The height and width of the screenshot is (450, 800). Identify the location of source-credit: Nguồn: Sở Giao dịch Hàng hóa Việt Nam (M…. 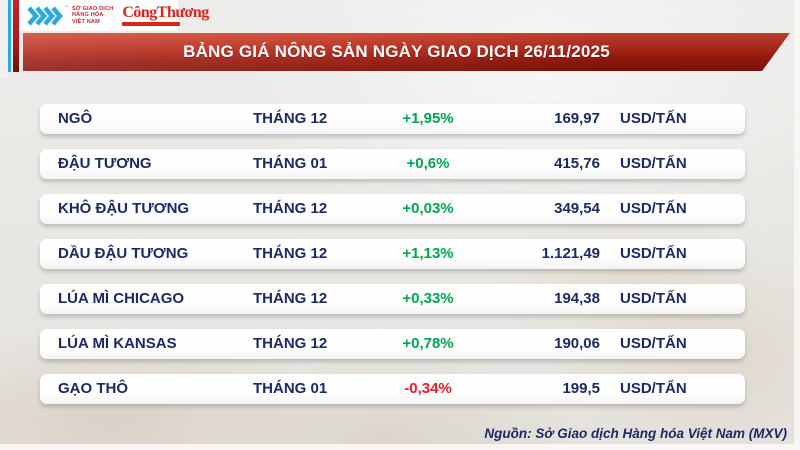
(635, 433).